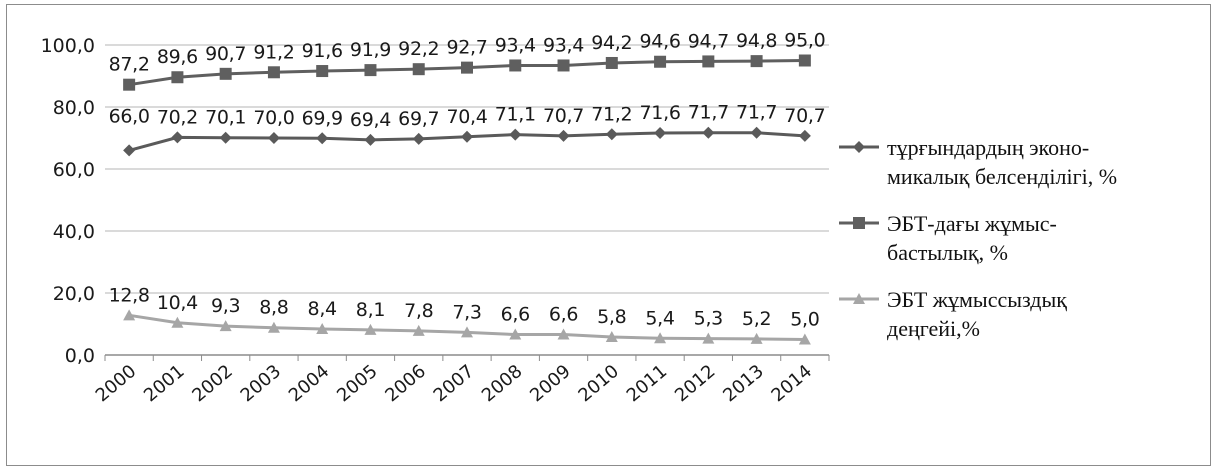 This screenshot has height=472, width=1219. I want to click on data-label-activity: 71,2, so click(611, 114).